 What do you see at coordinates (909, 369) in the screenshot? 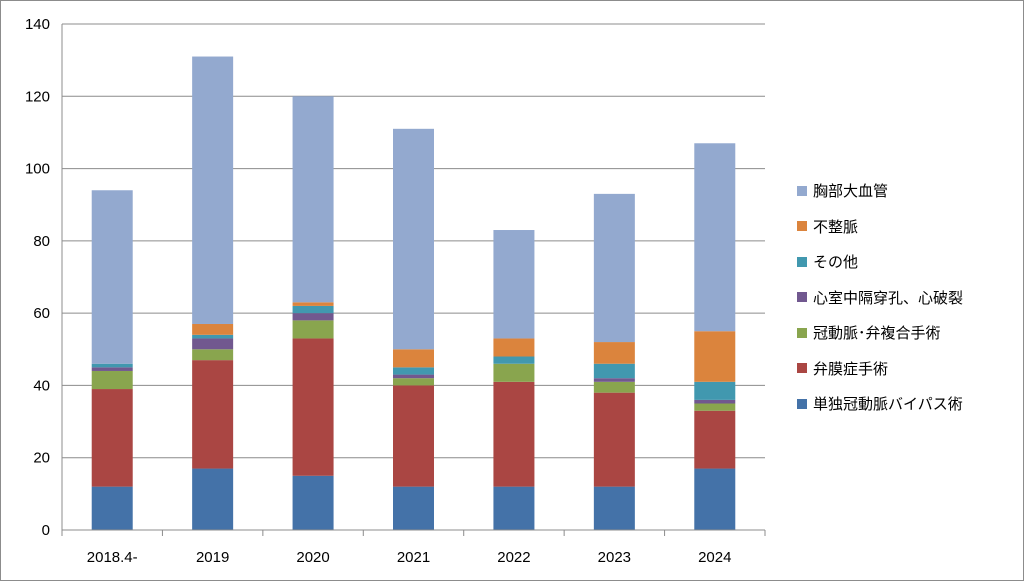
I see `legend-item: 弁膜症手術` at bounding box center [909, 369].